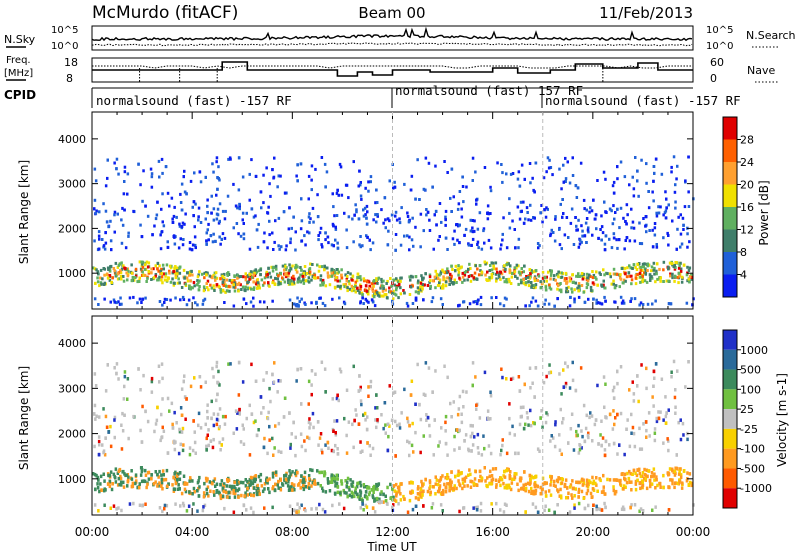 The width and height of the screenshot is (800, 554). I want to click on power-cell-2062, so click(678, 283).